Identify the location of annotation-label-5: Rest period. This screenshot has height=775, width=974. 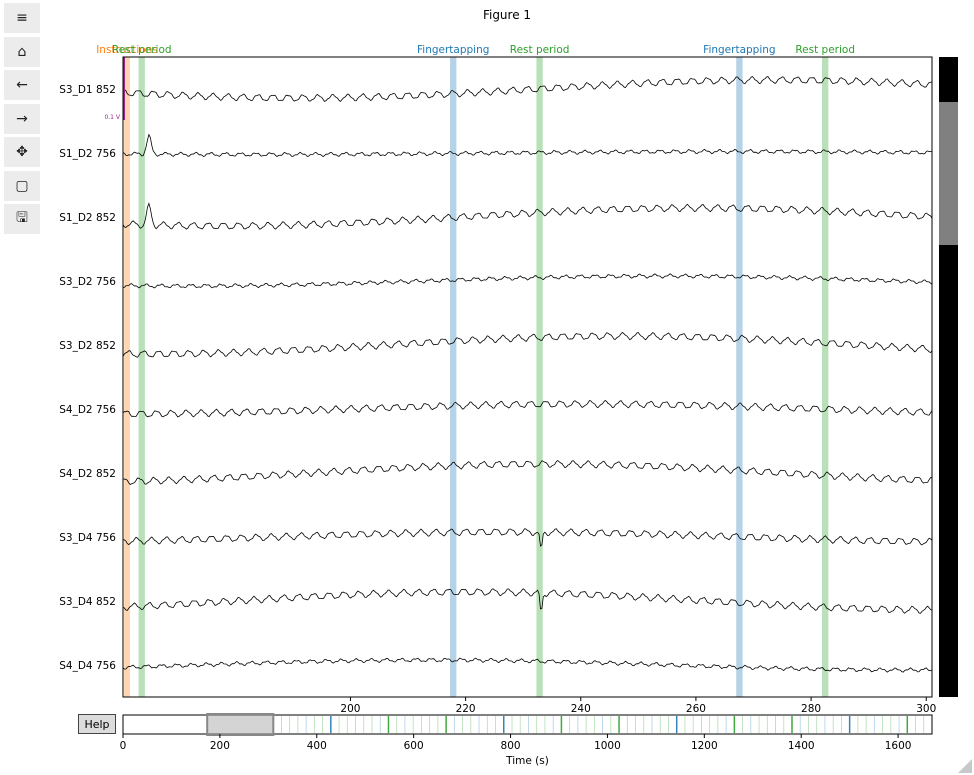
(825, 50).